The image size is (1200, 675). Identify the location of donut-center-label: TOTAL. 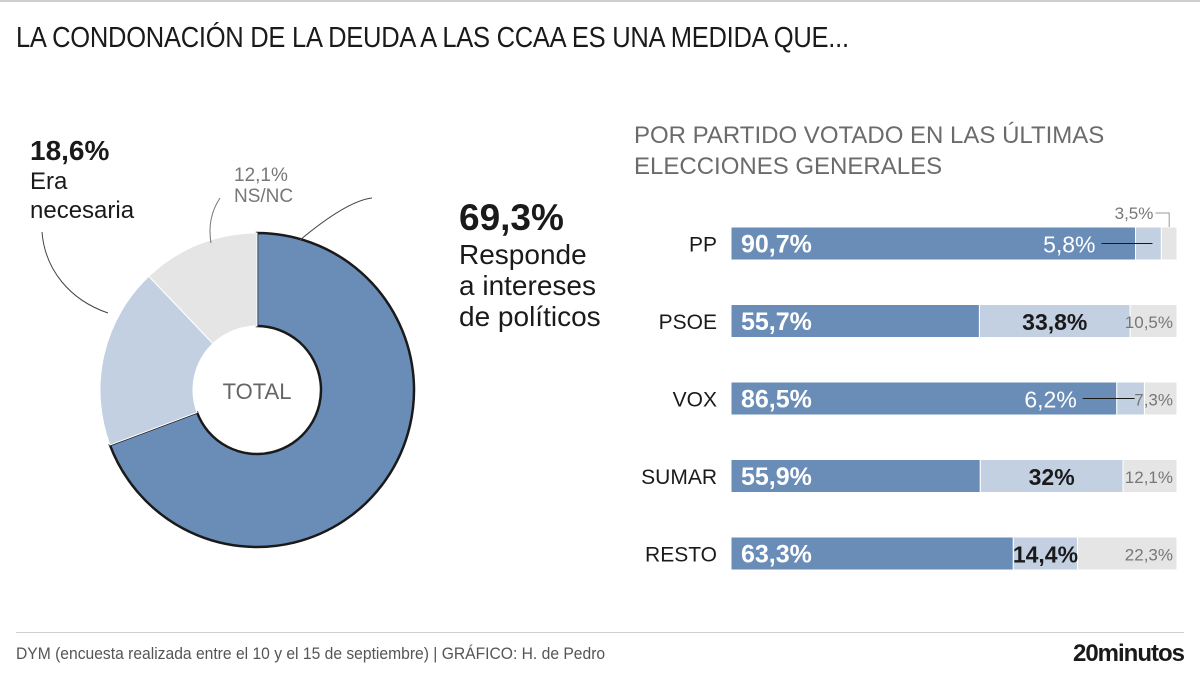
(257, 391).